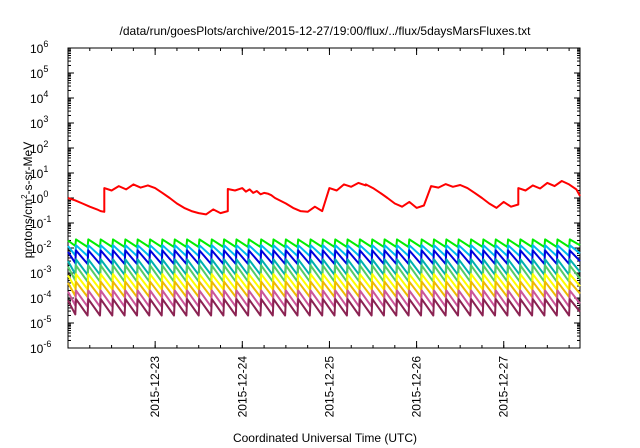 This screenshot has height=448, width=640. What do you see at coordinates (47, 319) in the screenshot?
I see `y-tick-label-exponent: -5` at bounding box center [47, 319].